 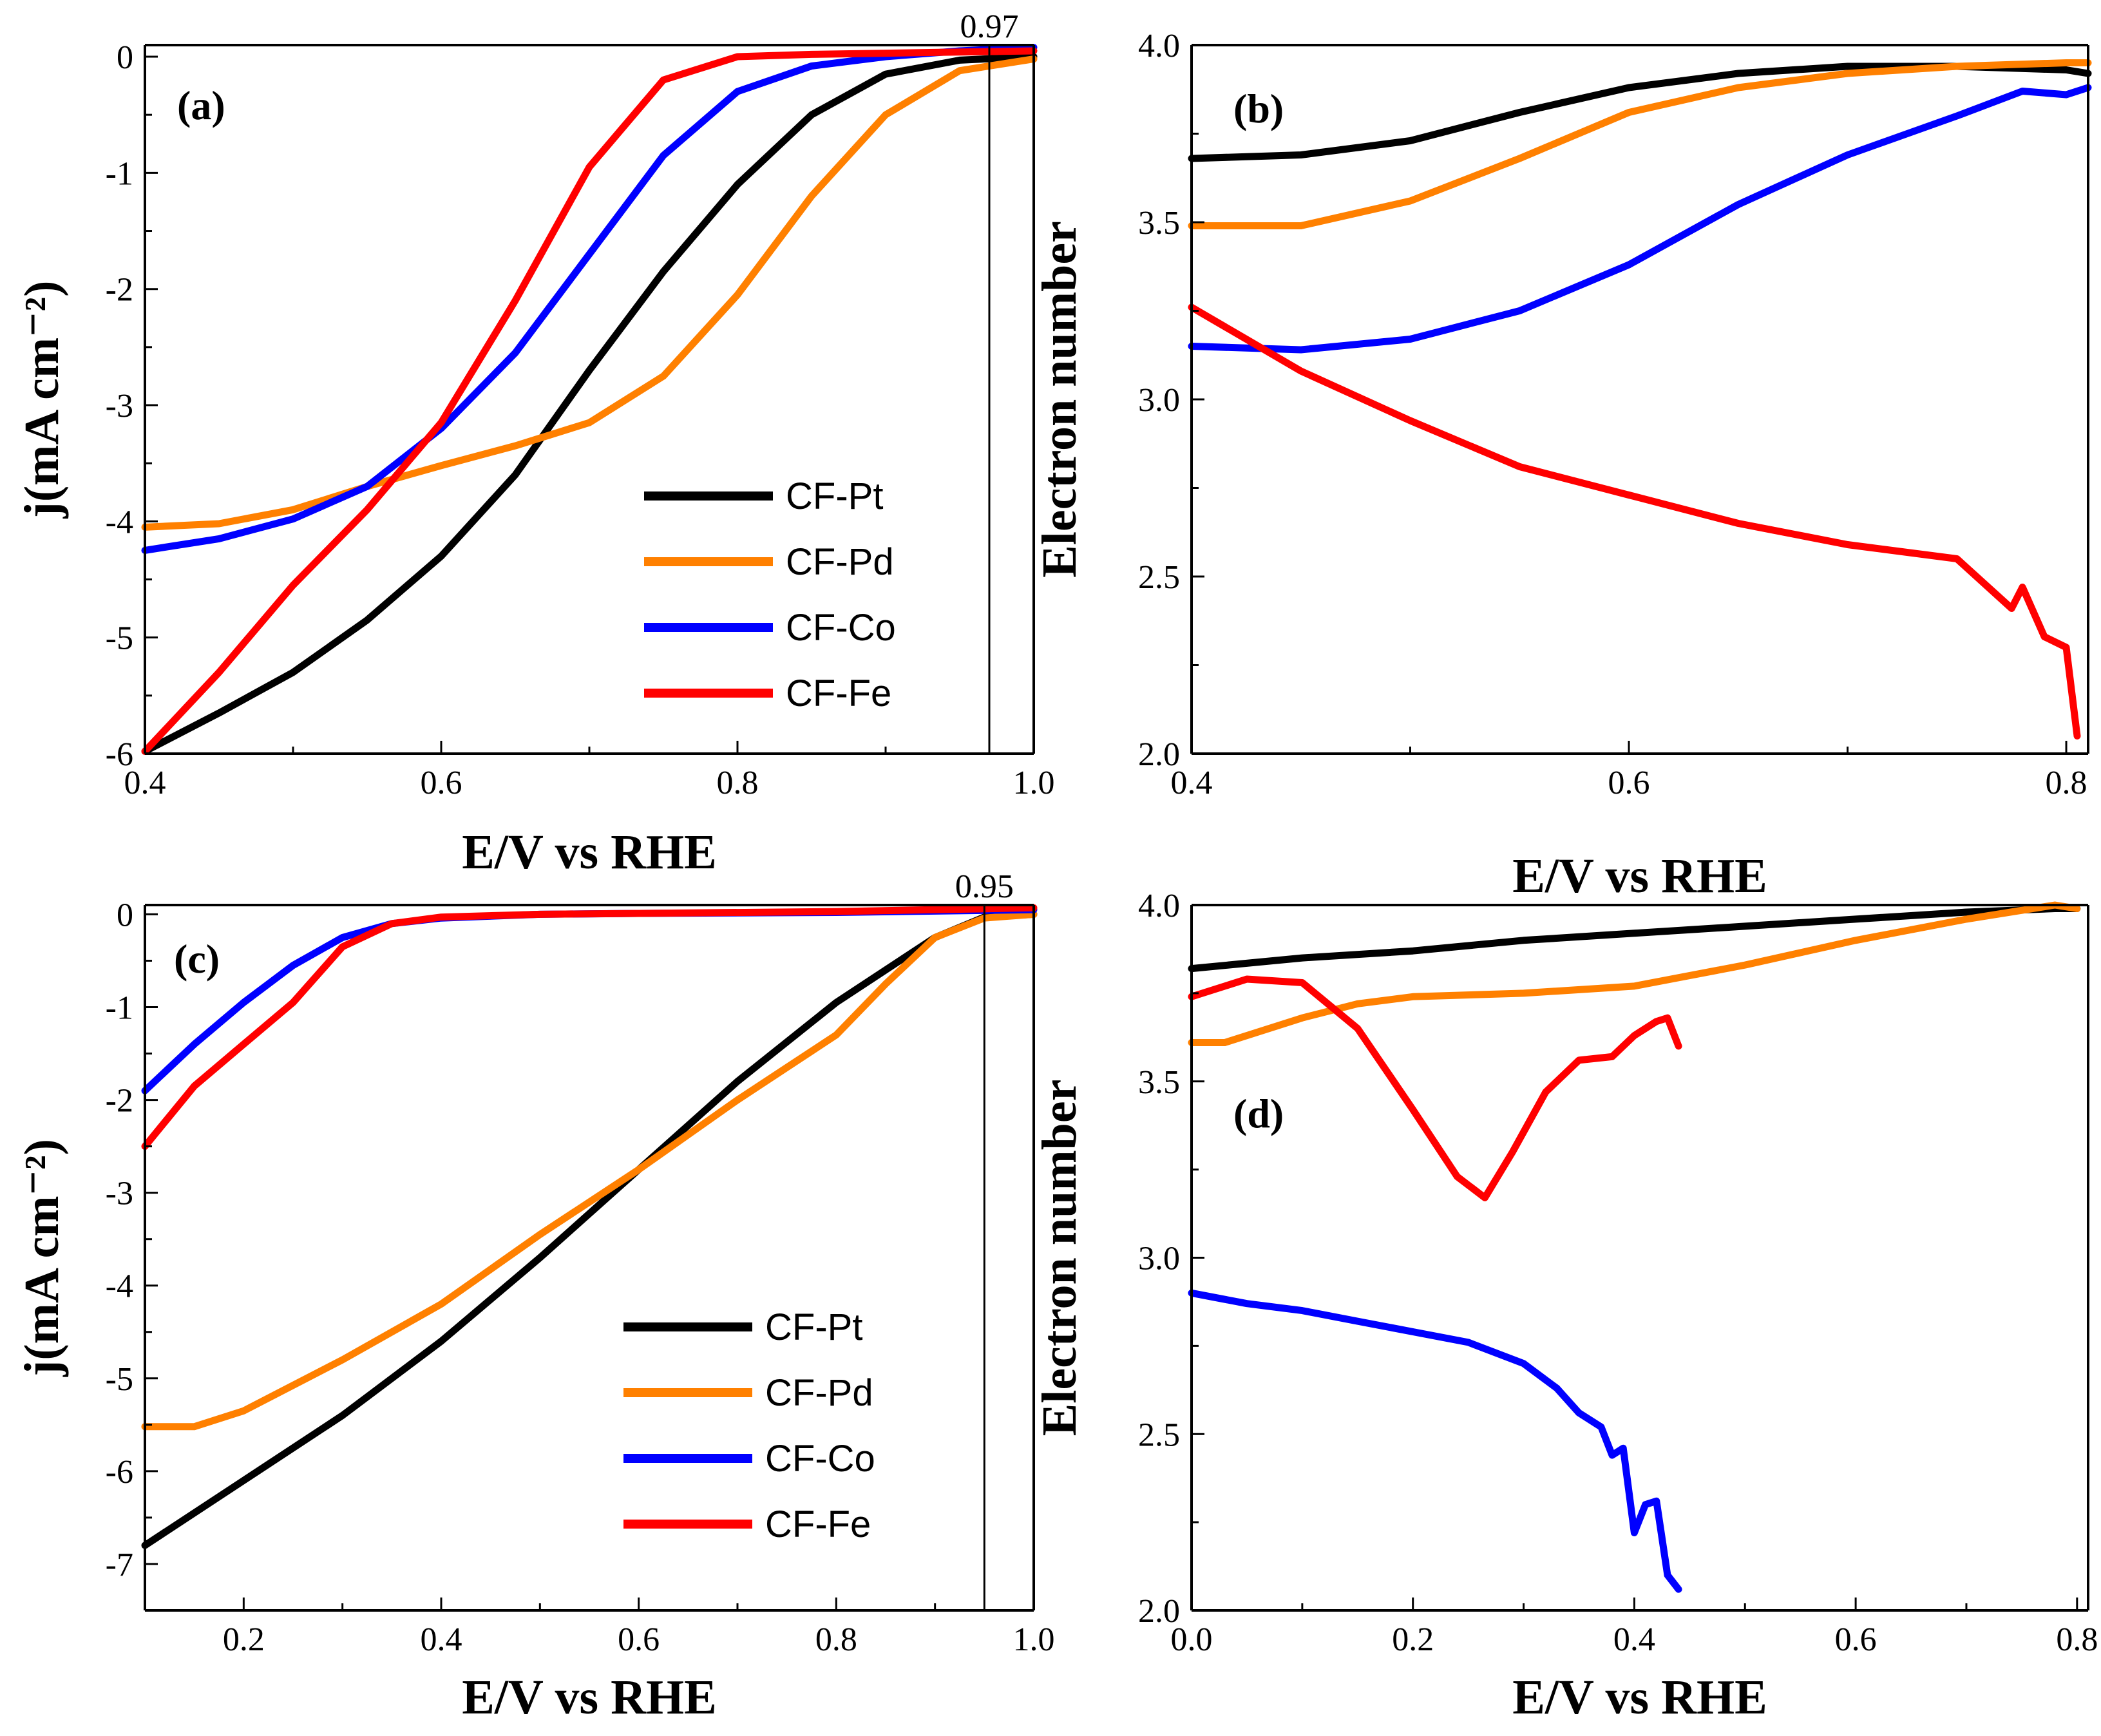 What do you see at coordinates (197, 959) in the screenshot?
I see `panel-label: (c)` at bounding box center [197, 959].